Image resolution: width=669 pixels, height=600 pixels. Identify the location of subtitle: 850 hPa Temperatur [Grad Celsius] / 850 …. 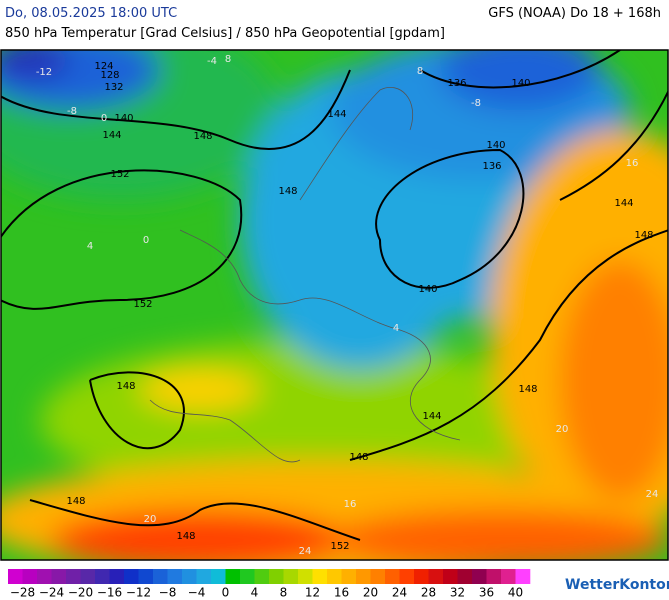
(225, 33).